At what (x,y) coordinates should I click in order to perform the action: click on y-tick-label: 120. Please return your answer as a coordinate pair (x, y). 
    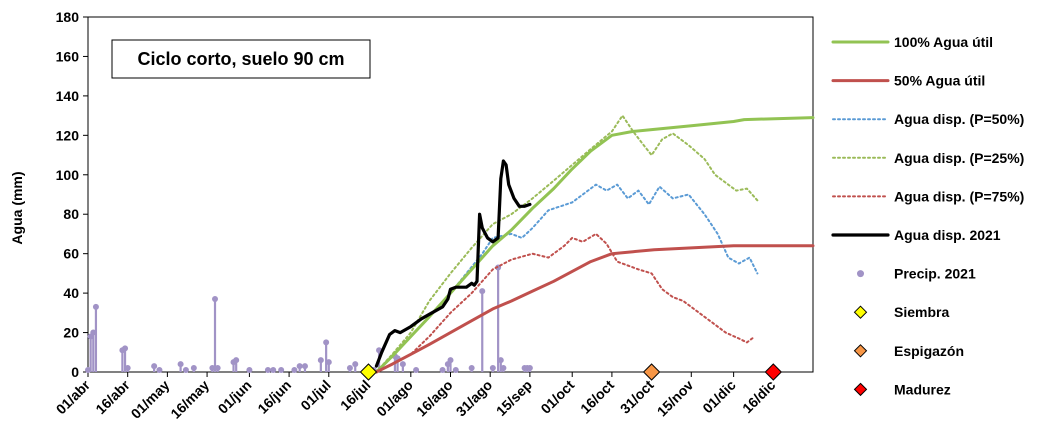
    Looking at the image, I should click on (68, 135).